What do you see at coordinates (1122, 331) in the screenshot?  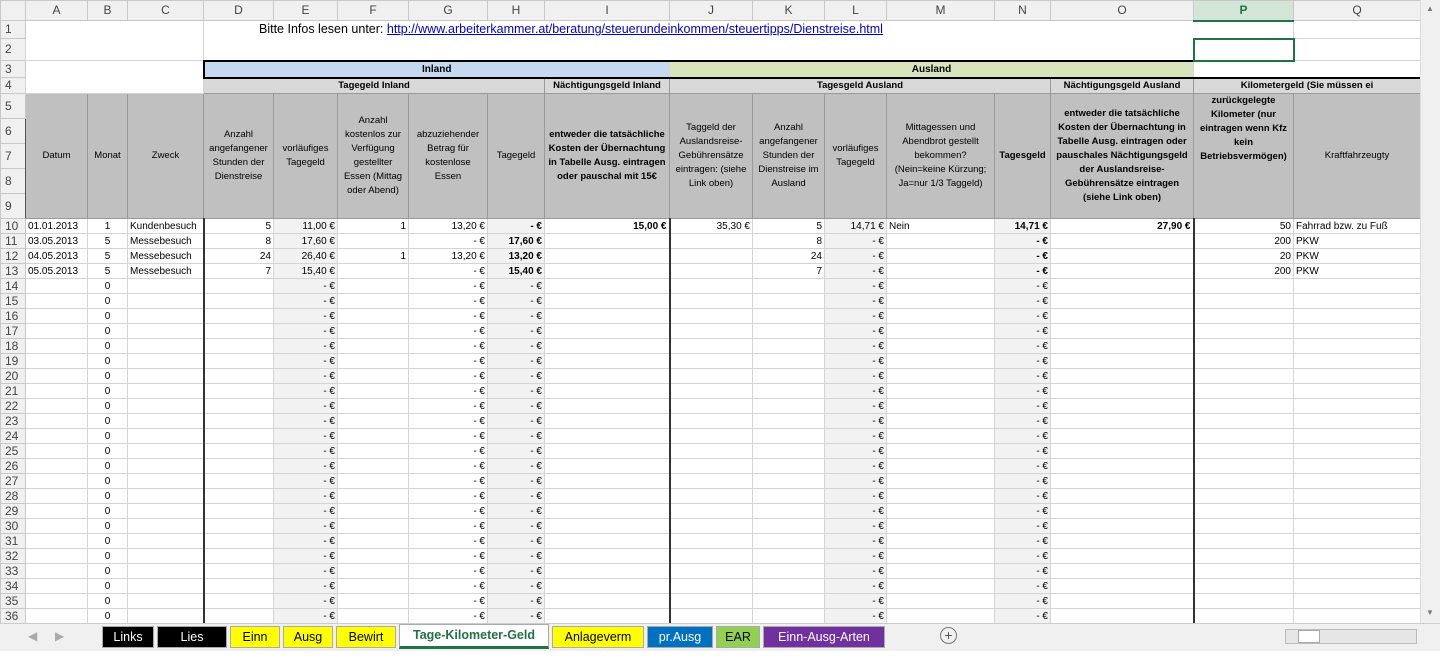 I see `cell-O17` at bounding box center [1122, 331].